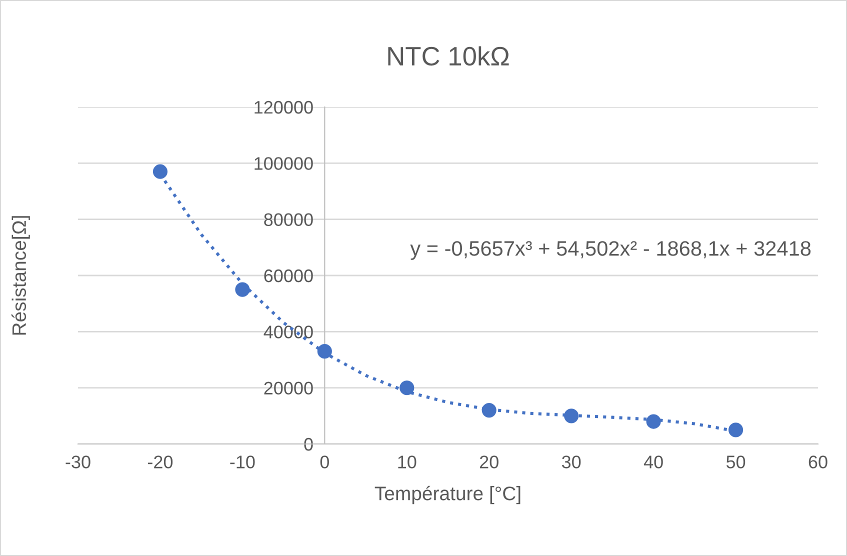 The height and width of the screenshot is (556, 847). I want to click on y-tick-label: 120000, so click(283, 107).